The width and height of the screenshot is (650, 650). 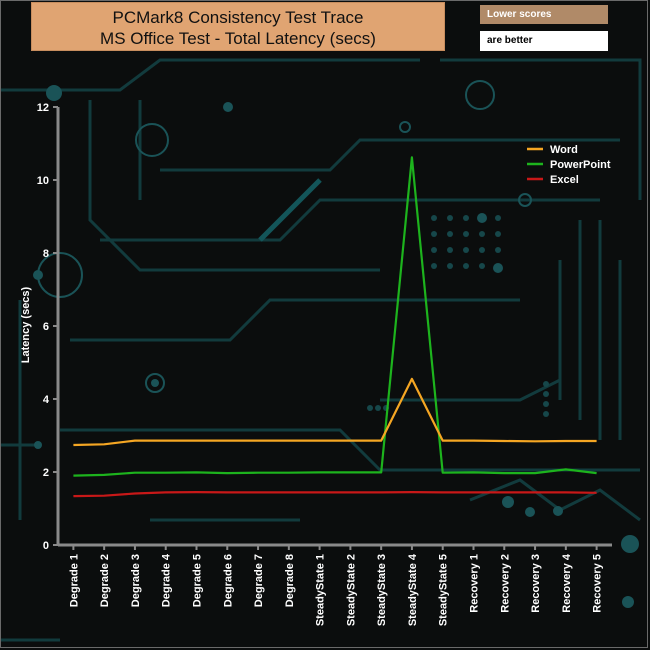 I want to click on x-tick-label: SteadyState 5, so click(x=444, y=590).